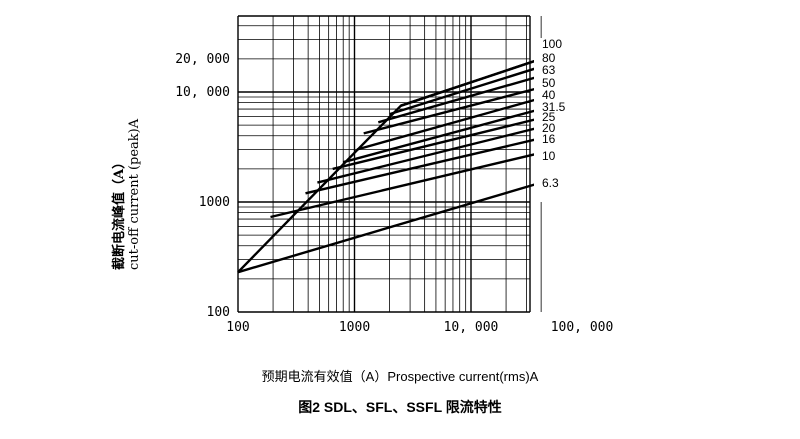 The width and height of the screenshot is (800, 439). Describe the element at coordinates (549, 70) in the screenshot. I see `series-label: 63` at that location.